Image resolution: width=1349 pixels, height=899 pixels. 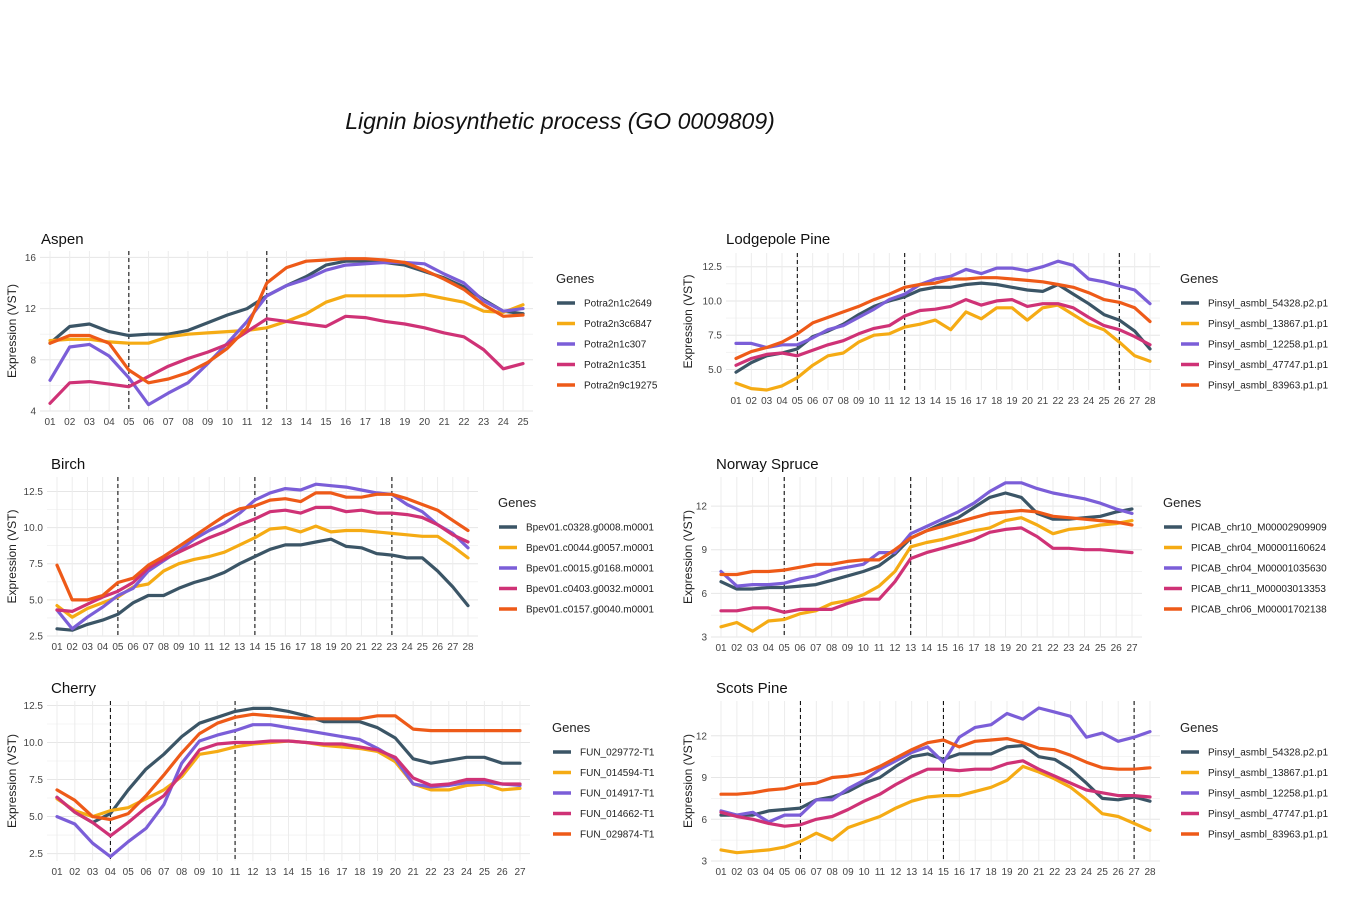 I want to click on legend-label: Potra2n1c351, so click(x=615, y=365).